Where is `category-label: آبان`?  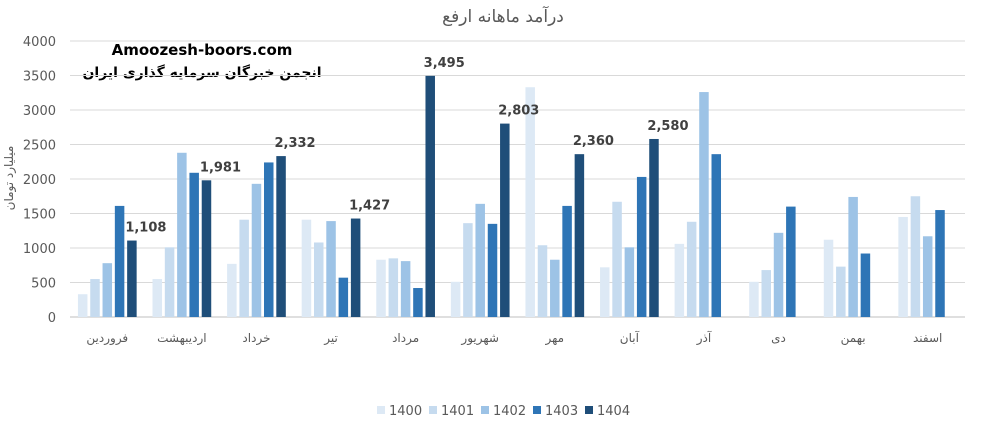
category-label: آبان is located at coordinates (630, 337).